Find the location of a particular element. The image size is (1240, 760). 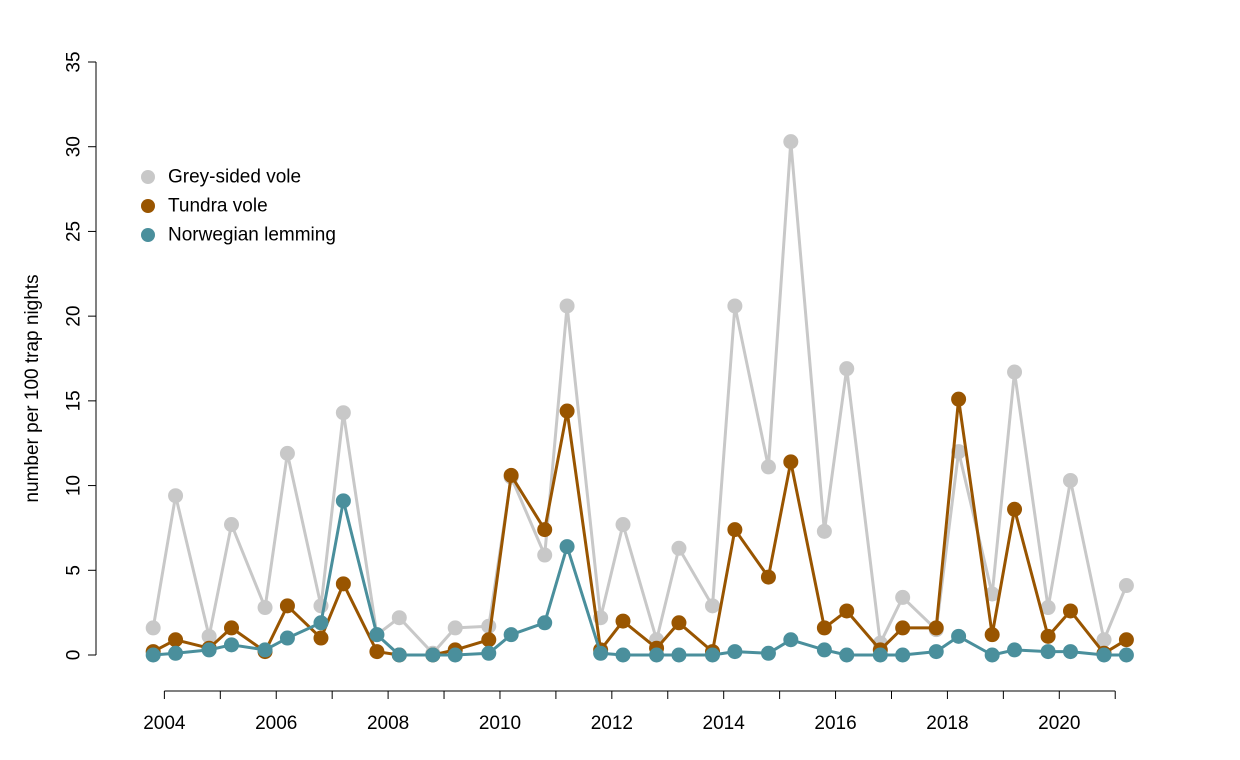

y-tick-label: 20 is located at coordinates (74, 316).